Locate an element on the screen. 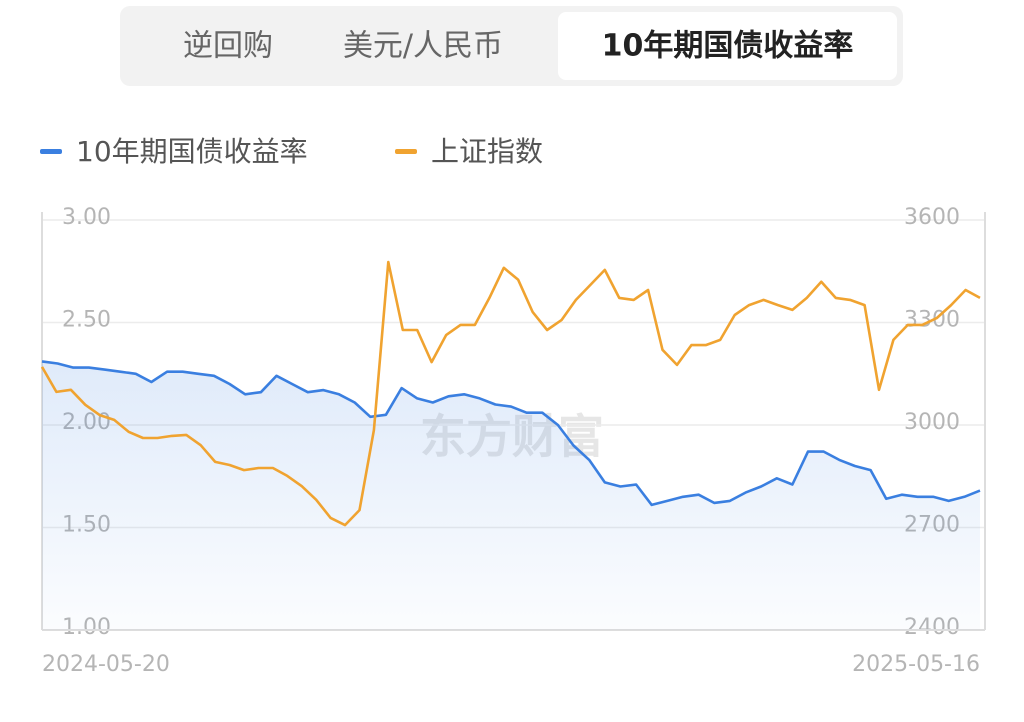 The height and width of the screenshot is (722, 1024). tab: 10年期国债收益率 is located at coordinates (728, 46).